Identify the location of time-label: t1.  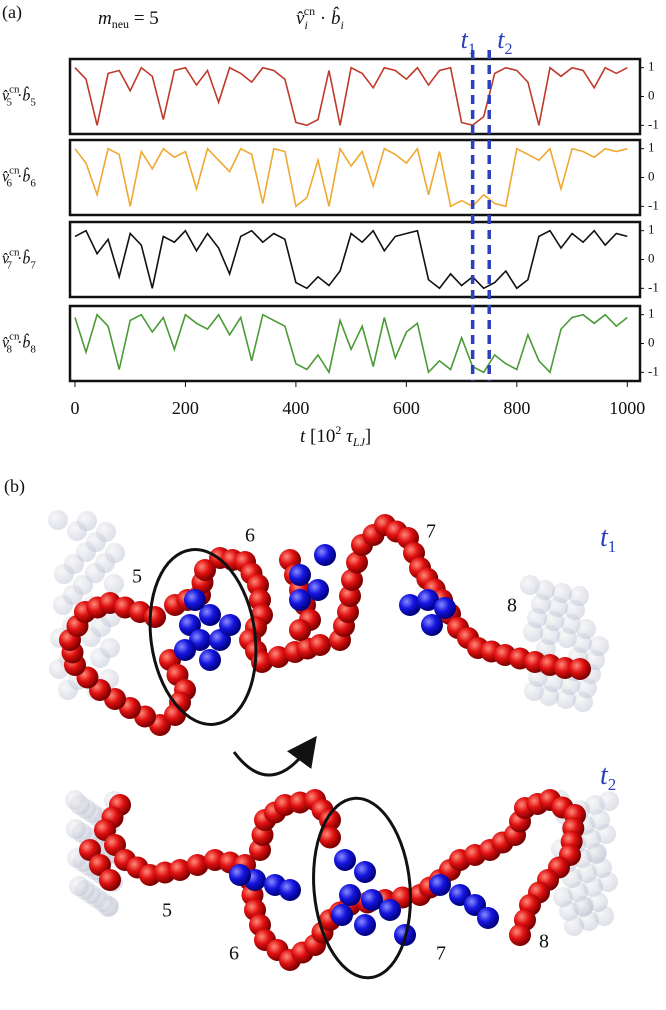
(608, 538).